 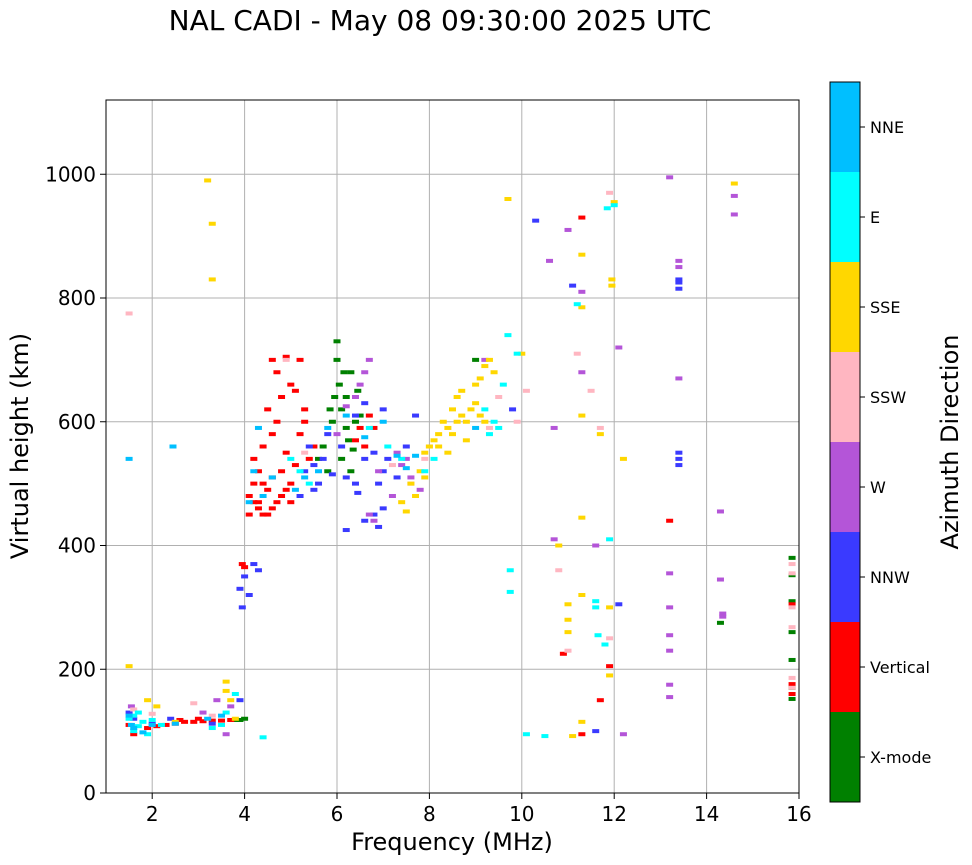 I want to click on colorbar-tick-label: SSW, so click(x=888, y=397).